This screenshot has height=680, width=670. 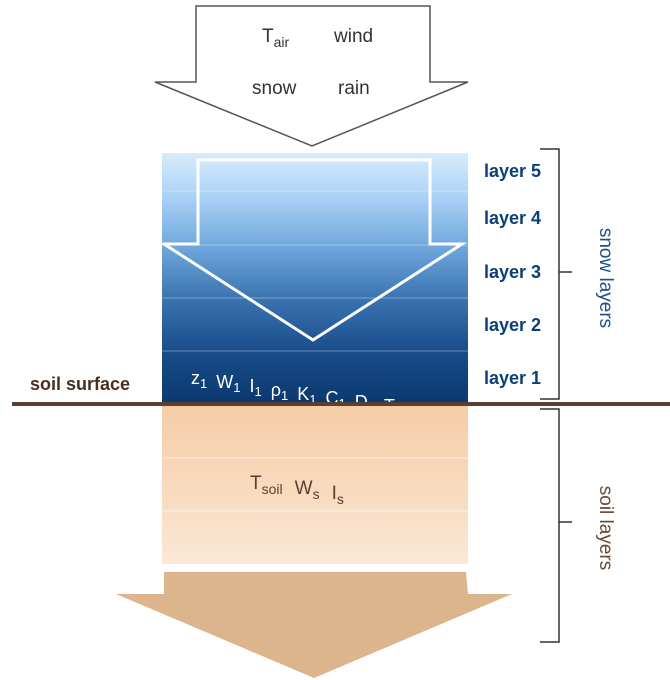 What do you see at coordinates (315, 271) in the screenshot?
I see `snow-layer-separators` at bounding box center [315, 271].